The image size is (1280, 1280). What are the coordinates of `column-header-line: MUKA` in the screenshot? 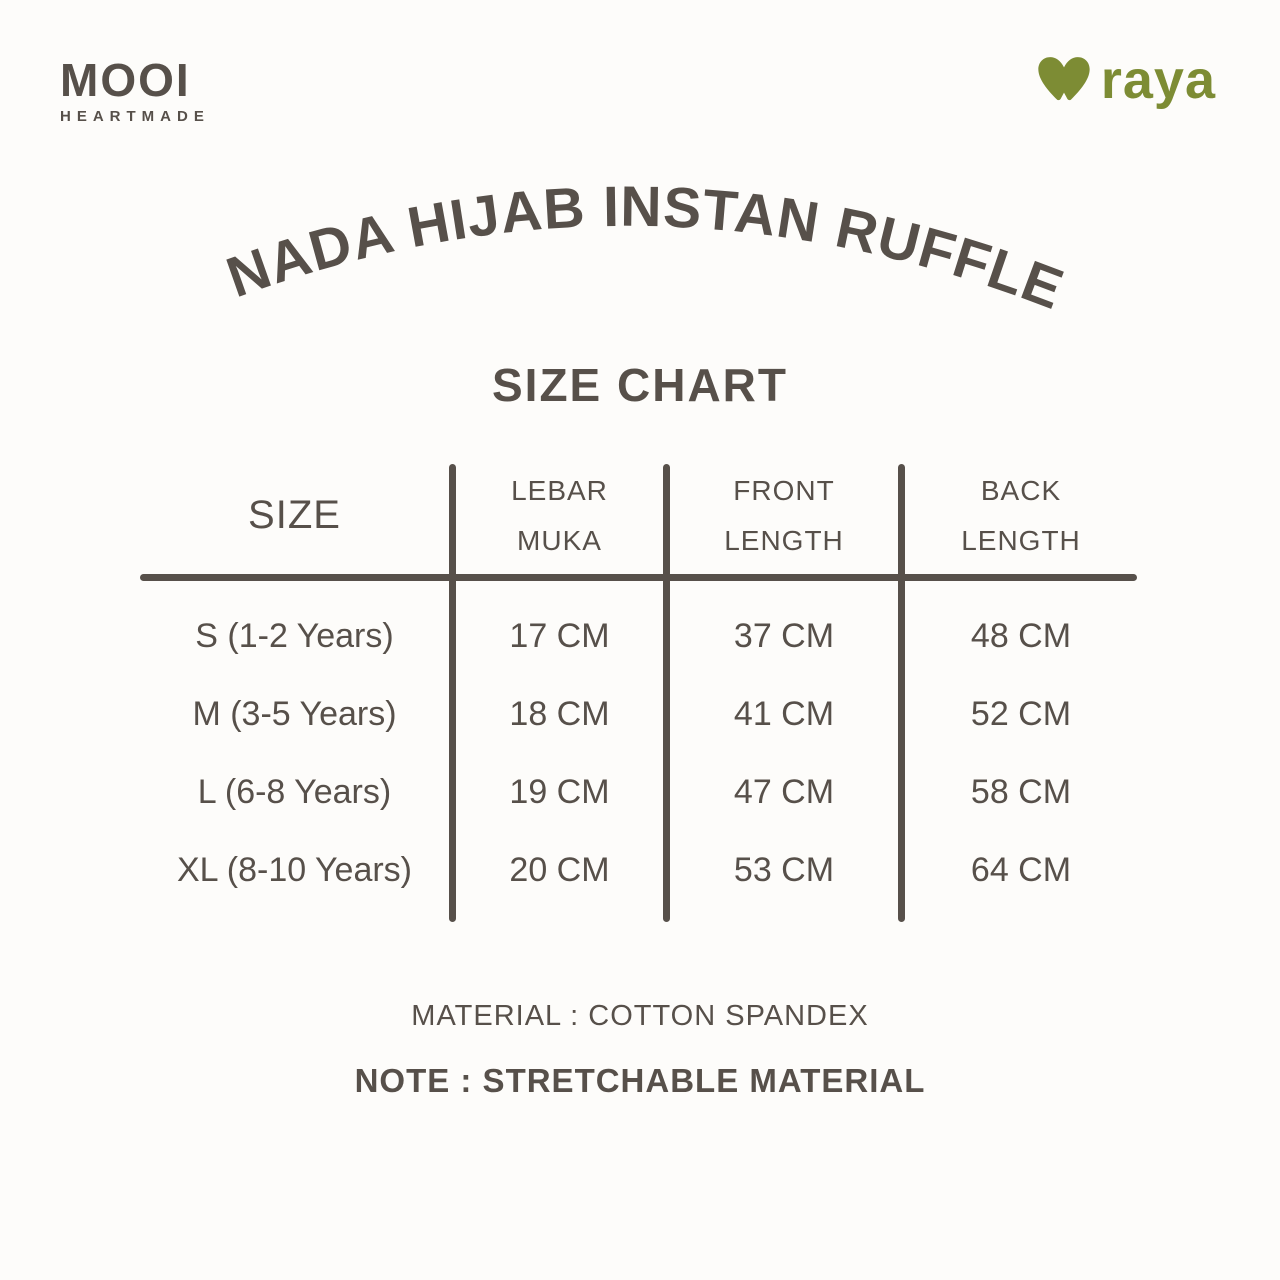 It's located at (559, 540).